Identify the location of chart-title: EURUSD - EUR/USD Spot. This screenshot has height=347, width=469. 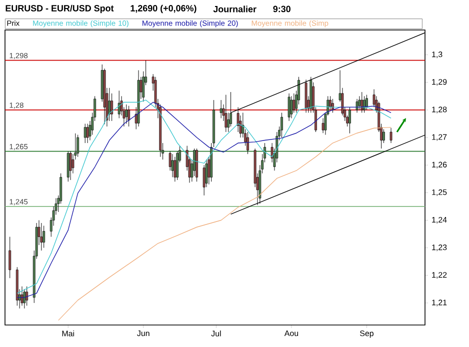
(60, 9).